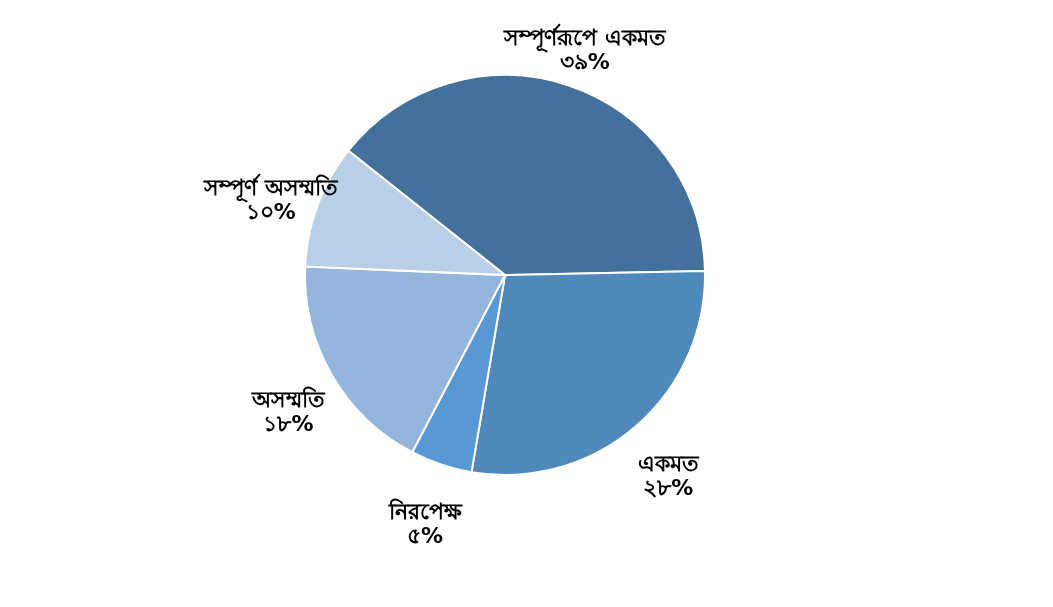  I want to click on slice-label: অসম্মতি, so click(288, 398).